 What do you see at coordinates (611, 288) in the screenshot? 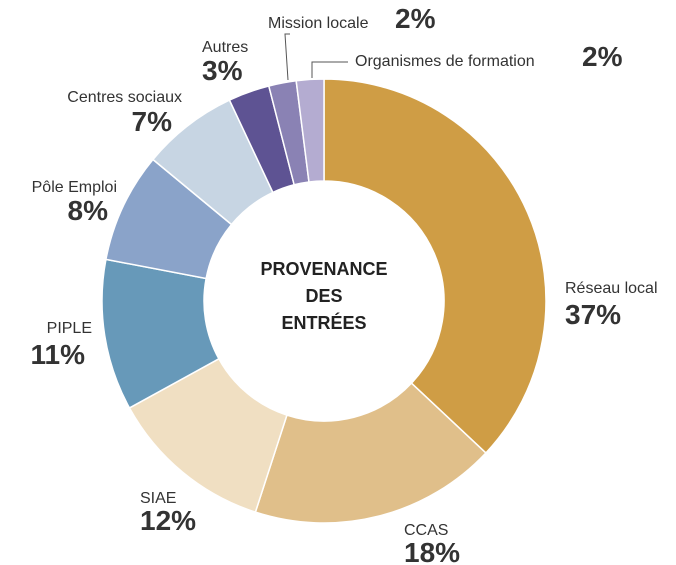
I see `slice-label: Réseau local` at bounding box center [611, 288].